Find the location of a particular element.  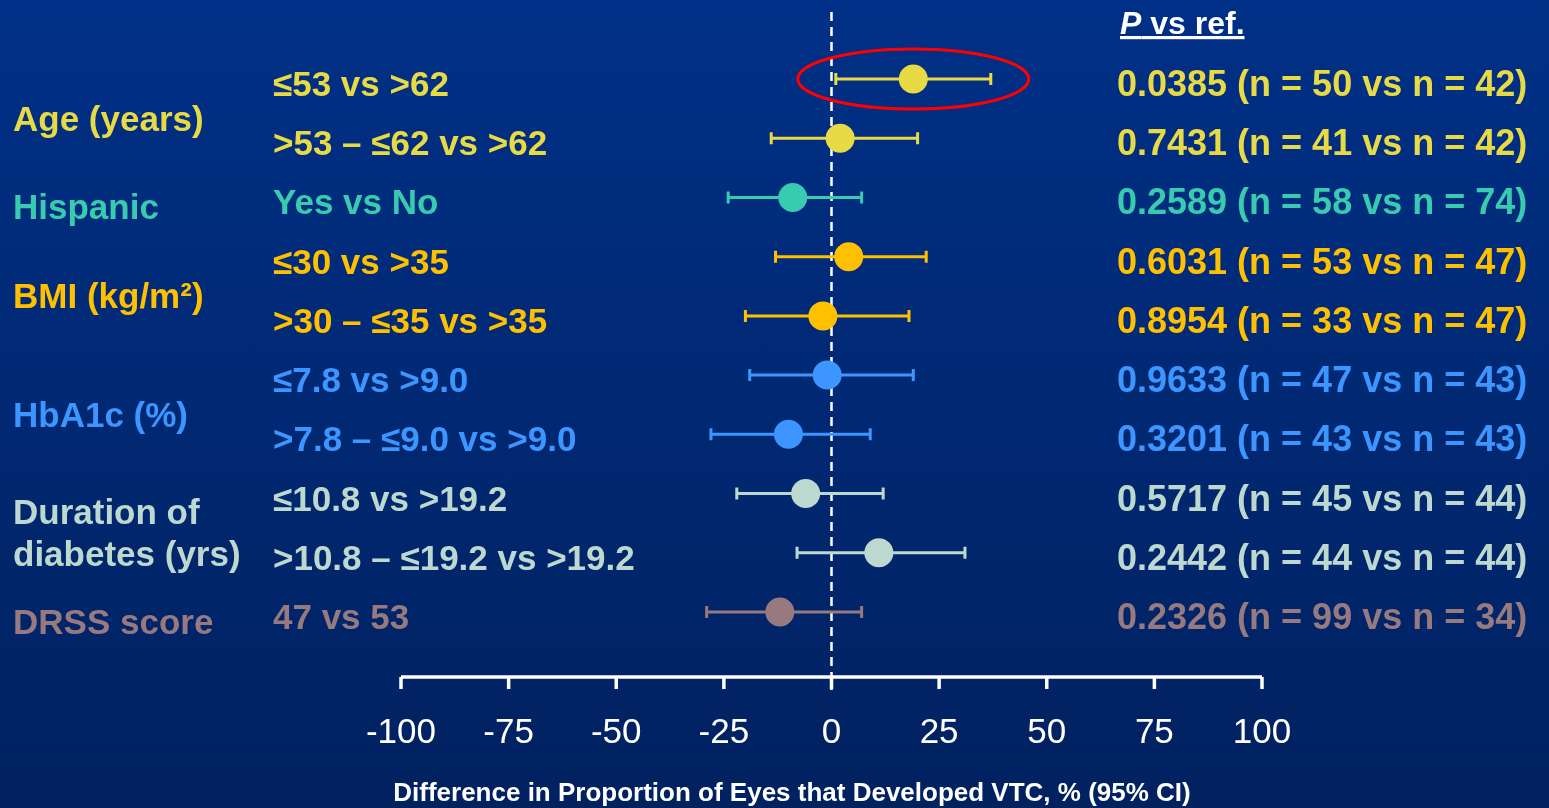

text: DRSS score is located at coordinates (113, 621).